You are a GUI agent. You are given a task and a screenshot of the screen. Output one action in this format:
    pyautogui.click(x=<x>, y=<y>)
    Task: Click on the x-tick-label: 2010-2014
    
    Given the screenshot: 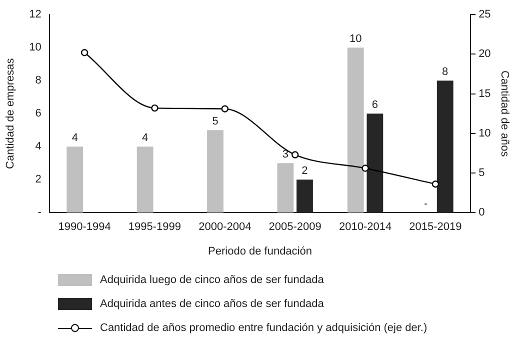 What is the action you would take?
    pyautogui.click(x=365, y=227)
    